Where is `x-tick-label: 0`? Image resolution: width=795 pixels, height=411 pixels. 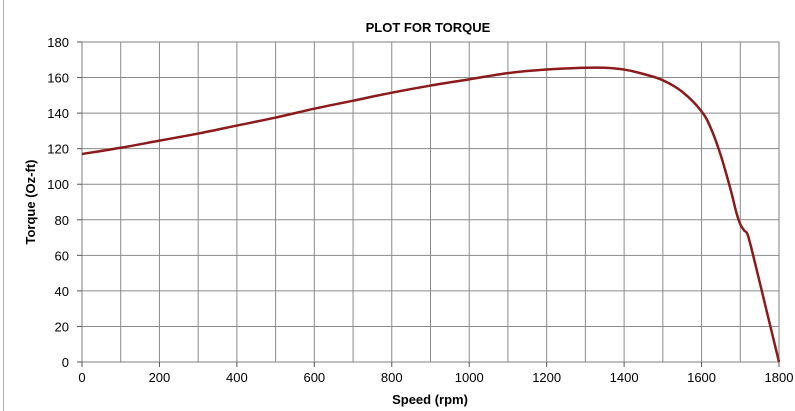
x-tick-label: 0 is located at coordinates (81, 377).